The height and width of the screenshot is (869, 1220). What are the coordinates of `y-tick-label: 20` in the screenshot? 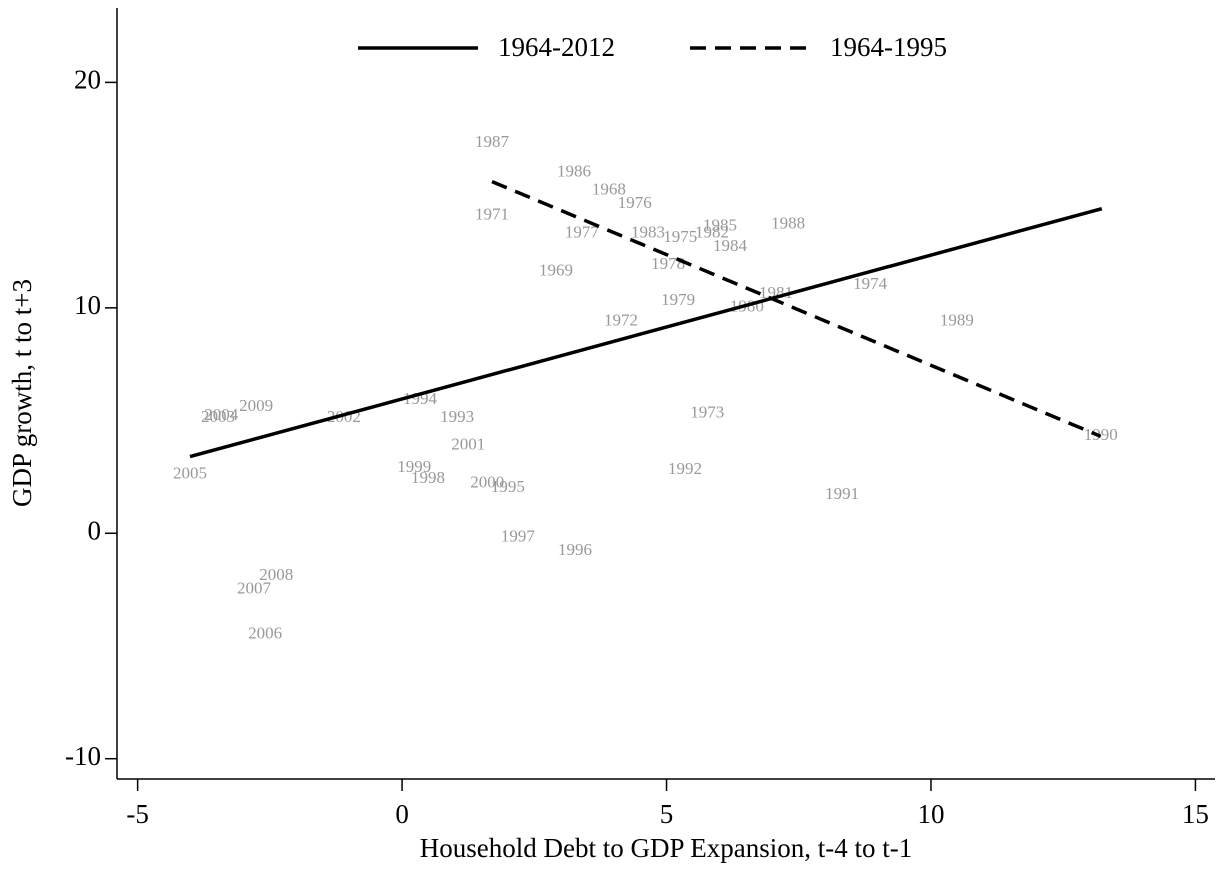 It's located at (87, 80).